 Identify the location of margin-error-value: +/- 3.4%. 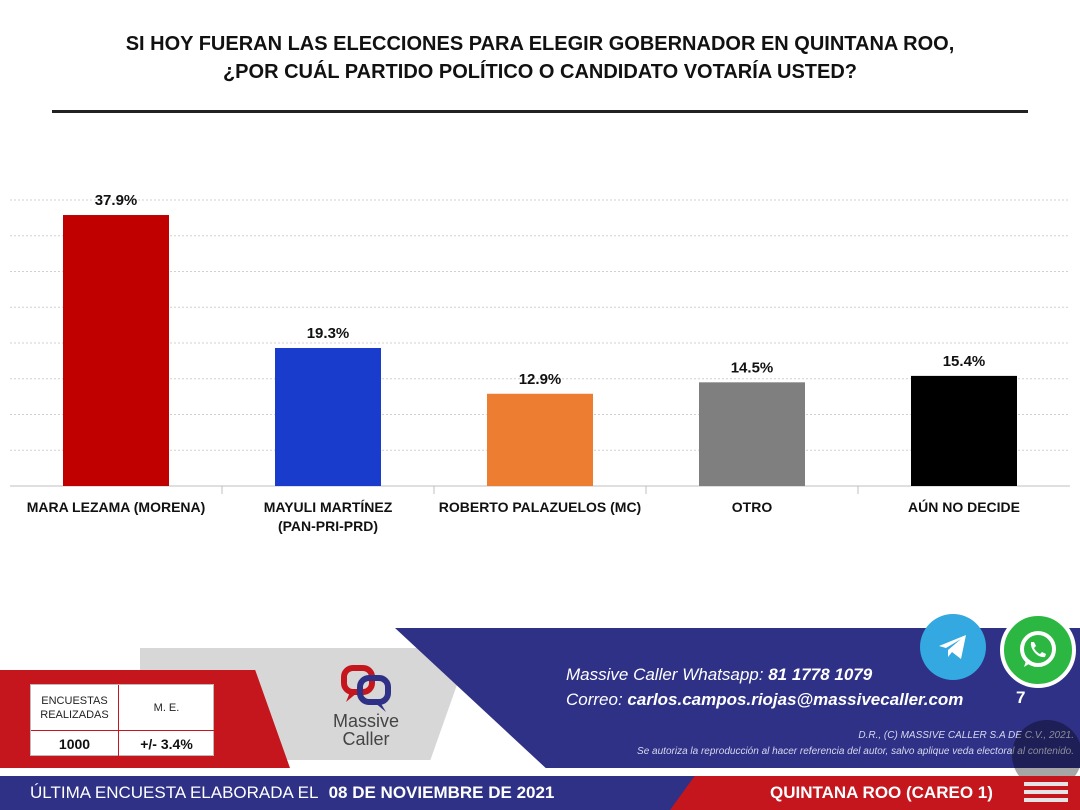
(167, 744).